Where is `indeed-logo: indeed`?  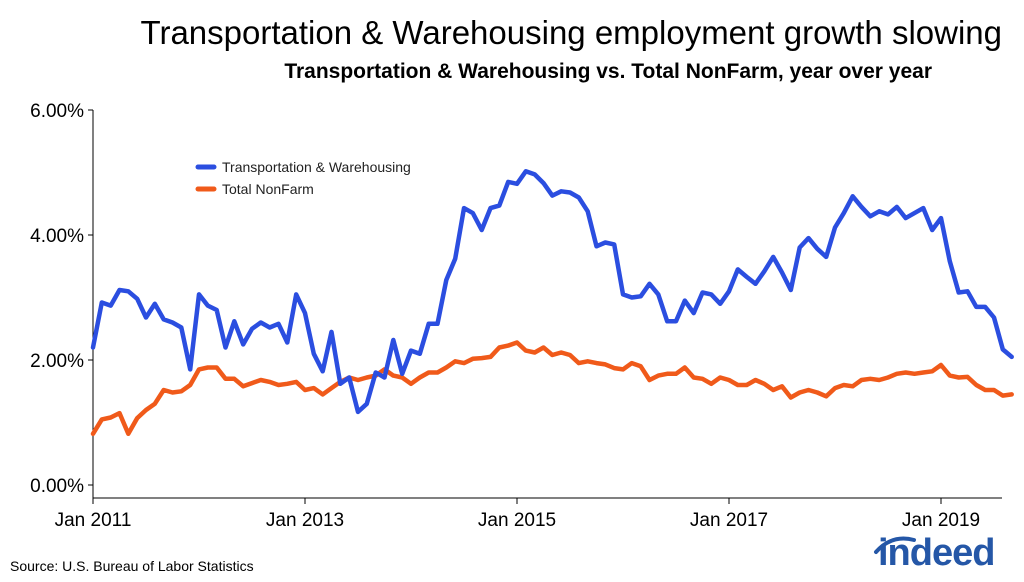 indeed-logo: indeed is located at coordinates (937, 554).